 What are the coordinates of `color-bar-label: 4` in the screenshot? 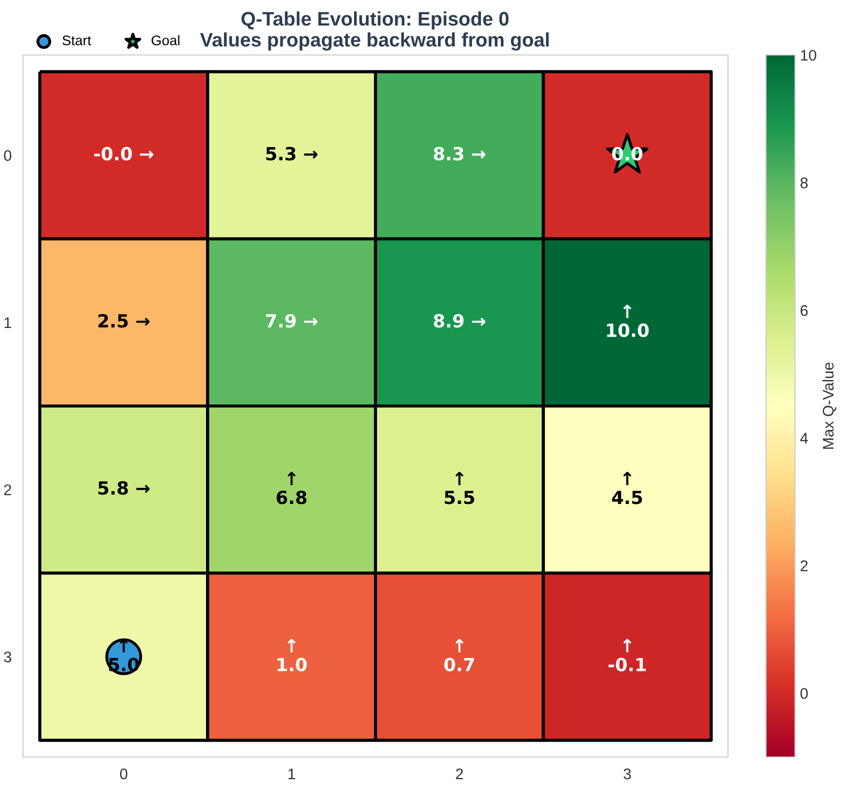 It's located at (804, 438).